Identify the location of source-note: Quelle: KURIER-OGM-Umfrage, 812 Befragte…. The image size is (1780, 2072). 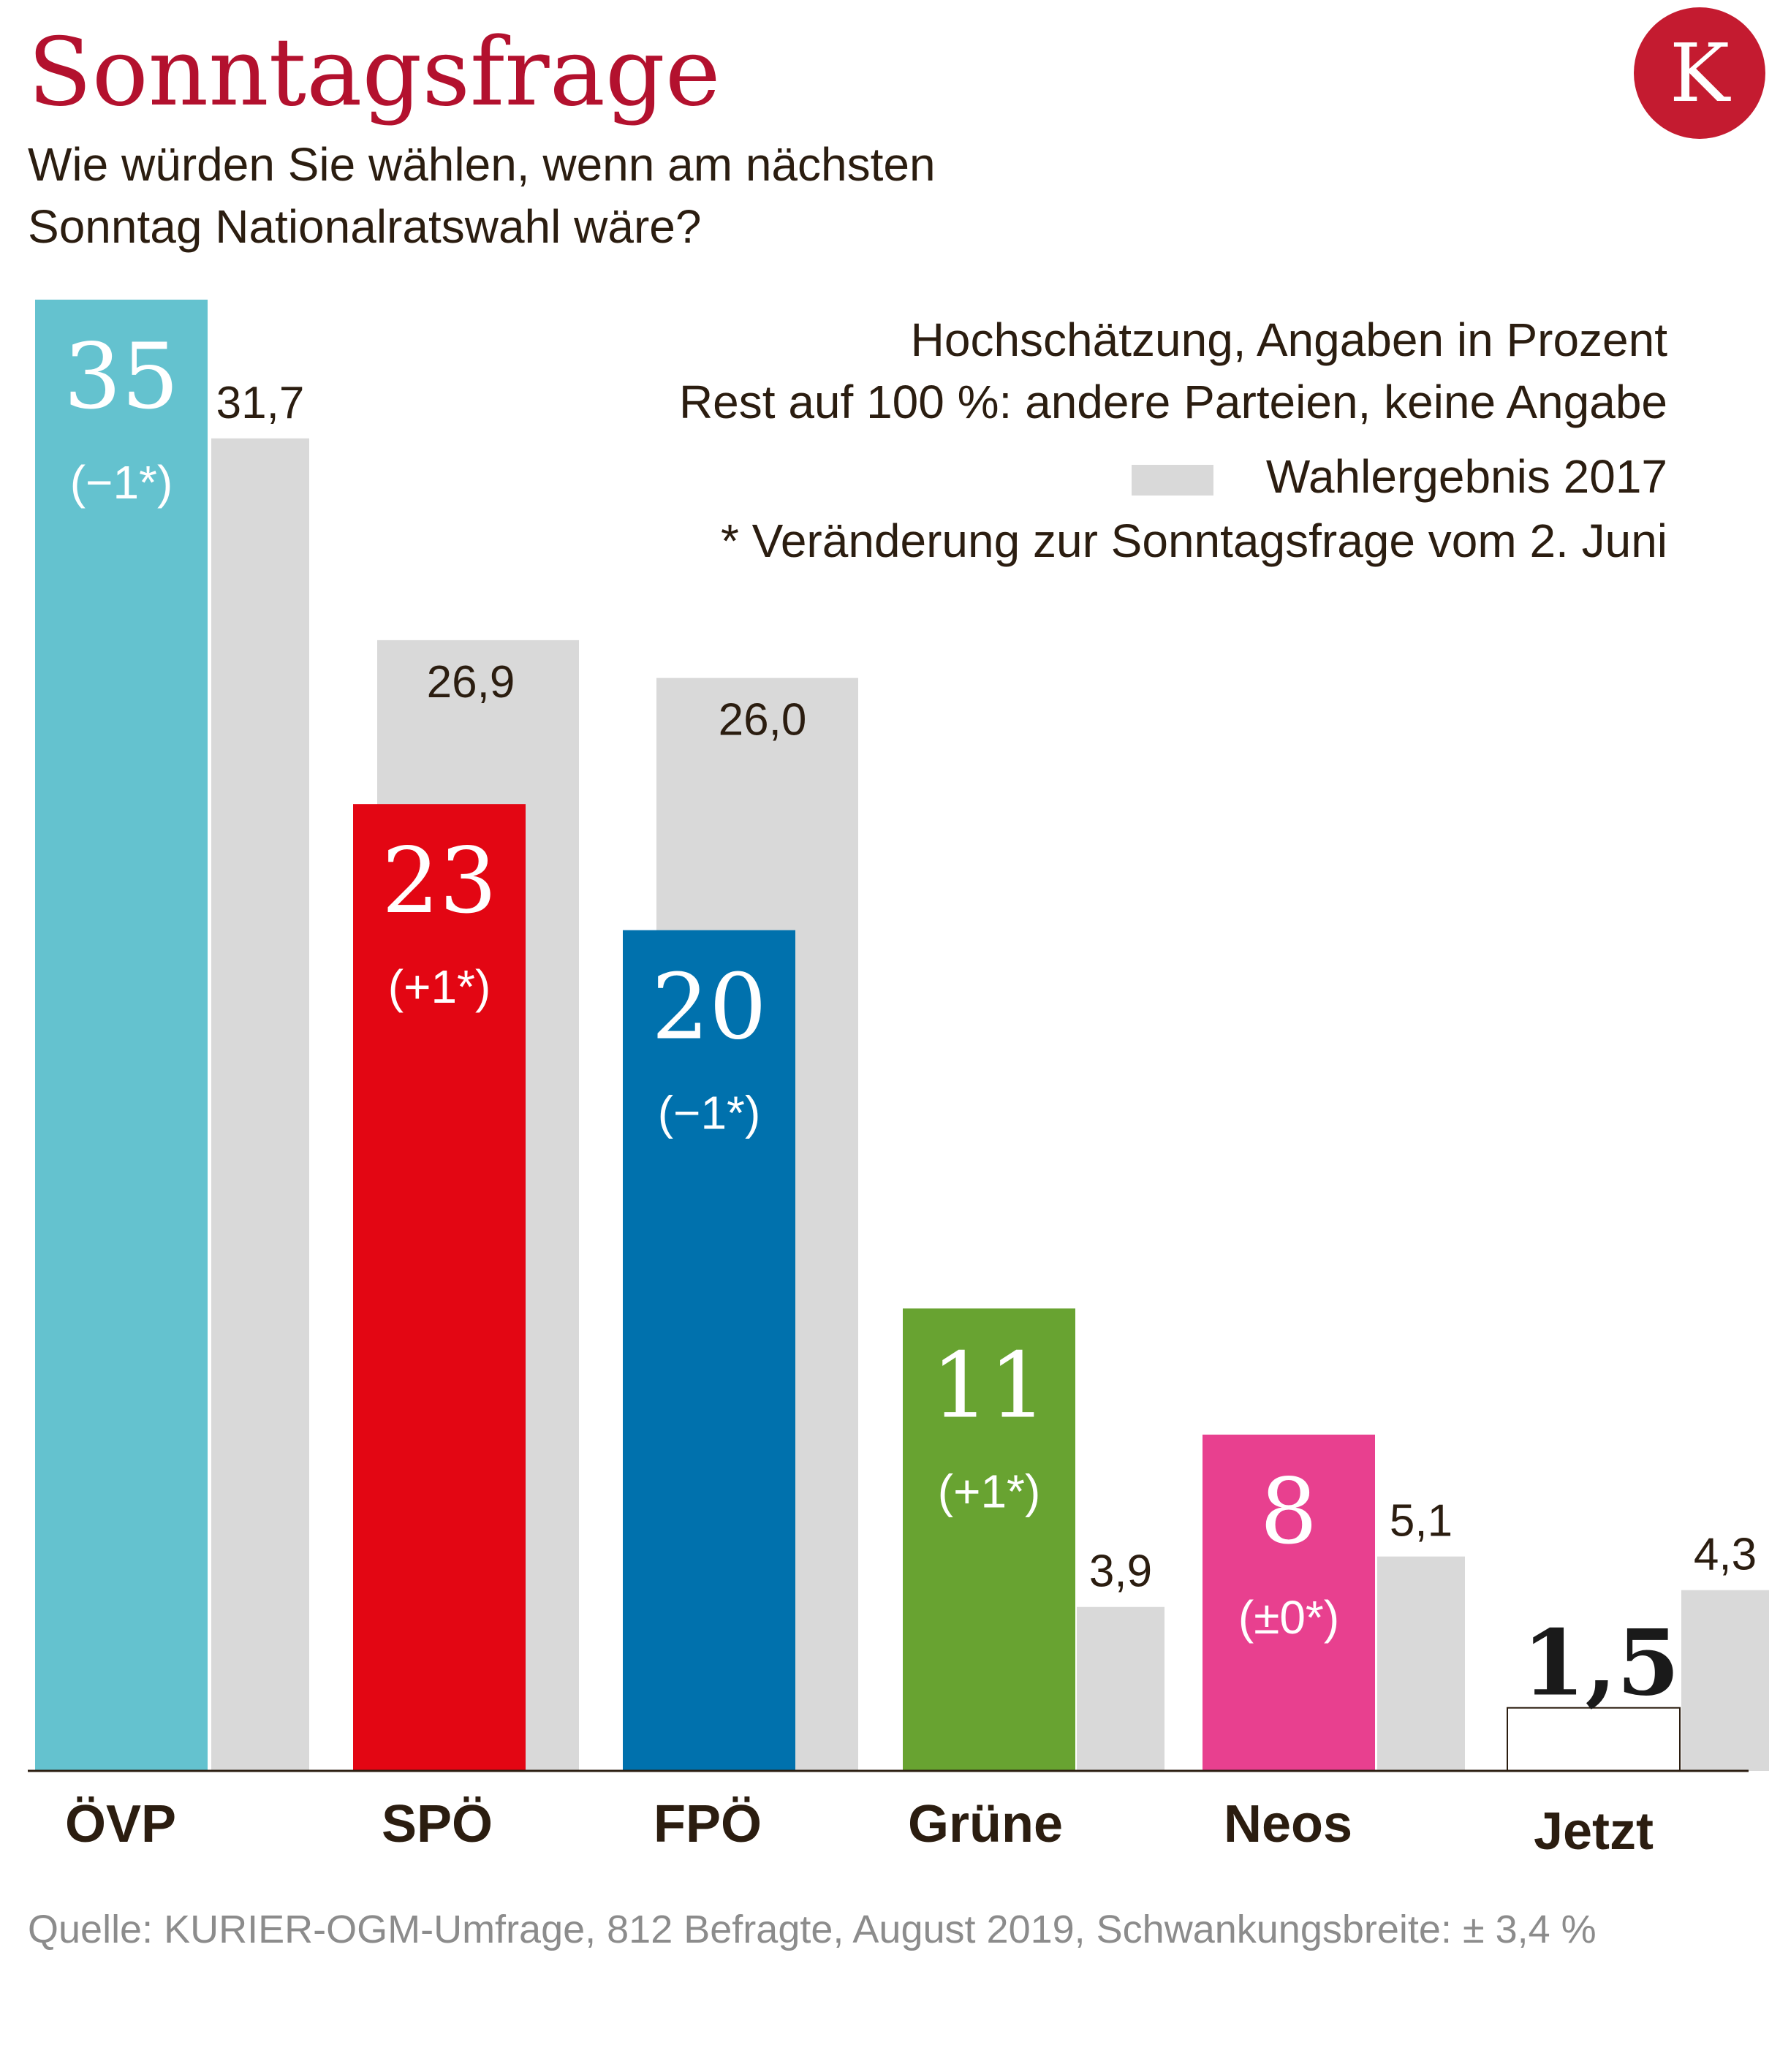
(812, 1929).